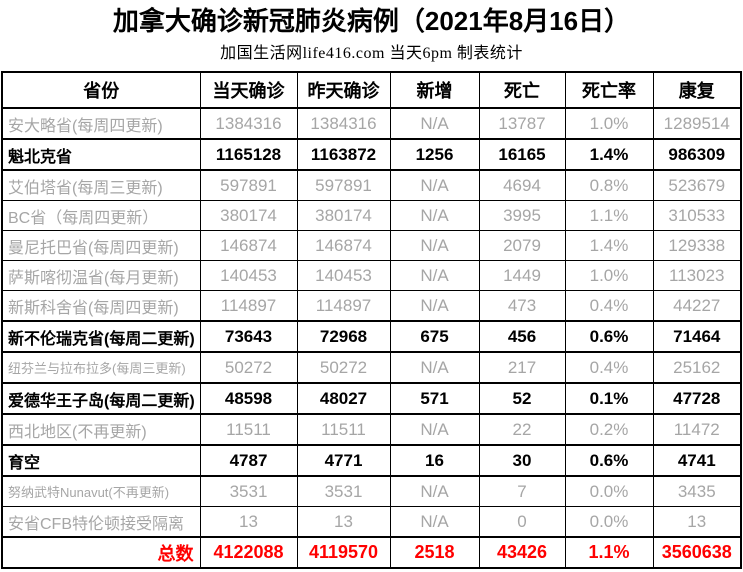  I want to click on rate-cell: 0.2%, so click(609, 429).